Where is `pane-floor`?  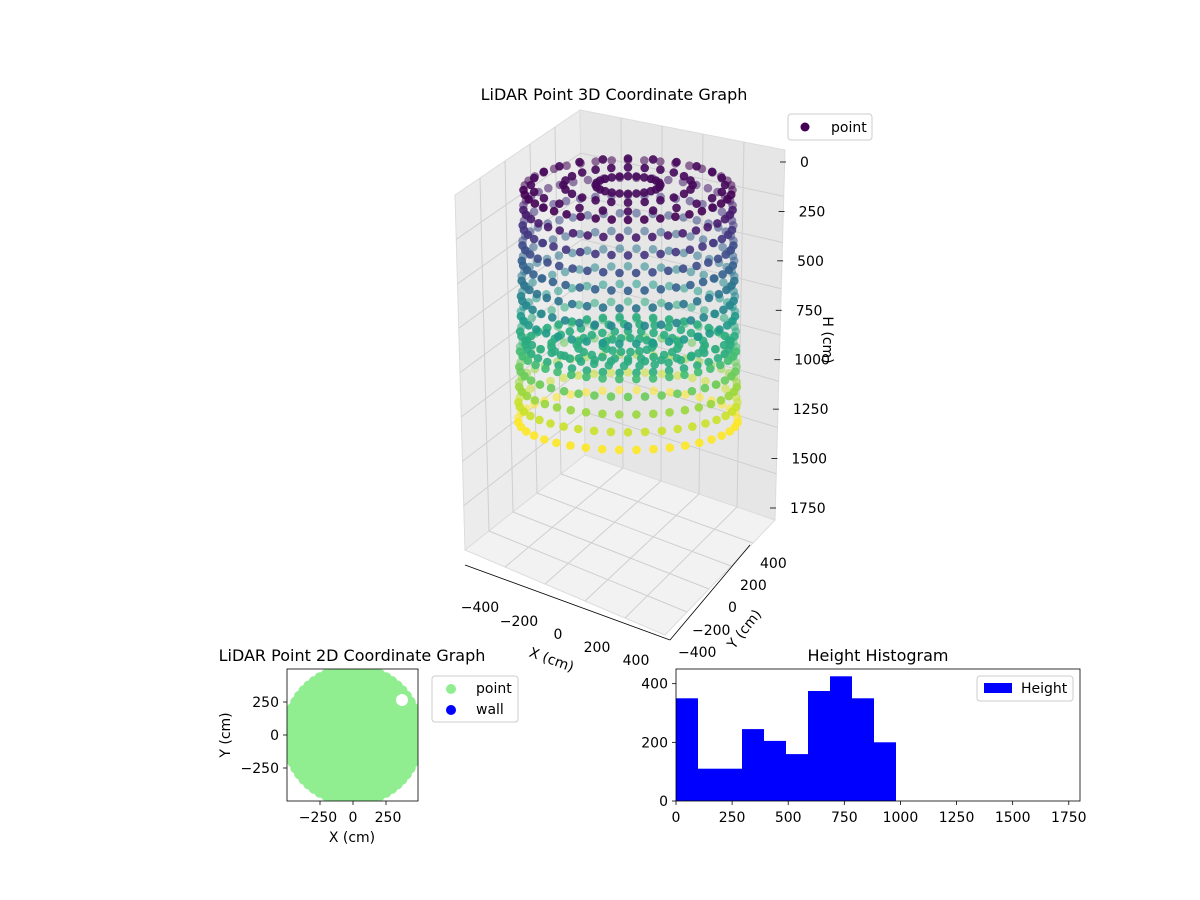
pane-floor is located at coordinates (620, 545).